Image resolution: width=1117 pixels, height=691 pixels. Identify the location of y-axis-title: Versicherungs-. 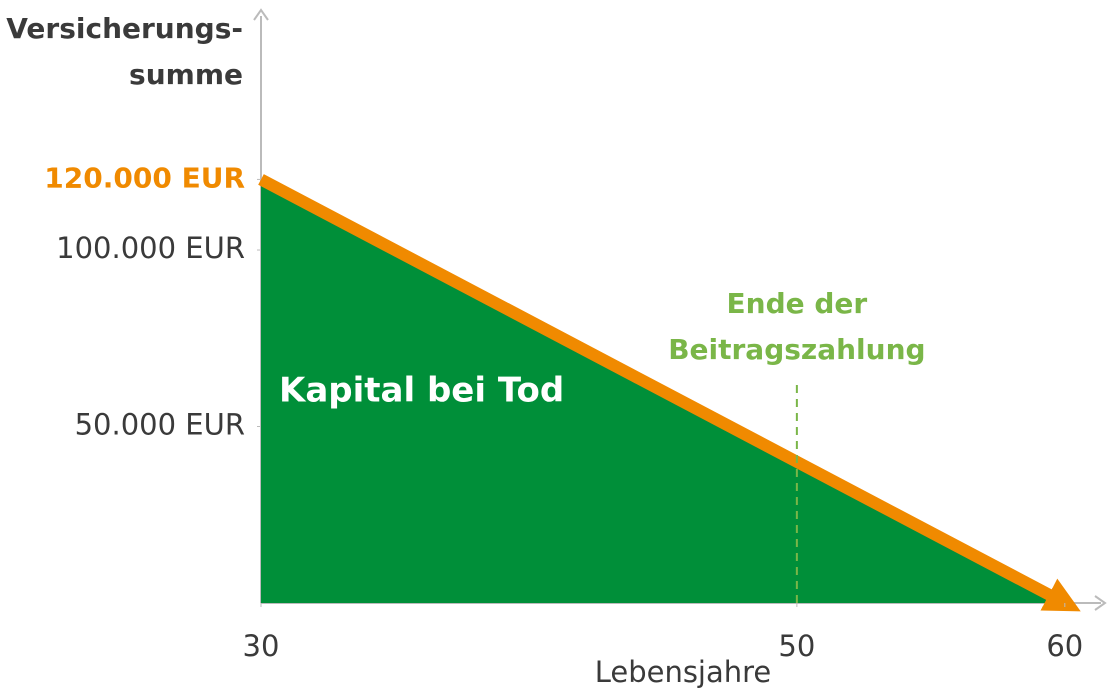
(124, 28).